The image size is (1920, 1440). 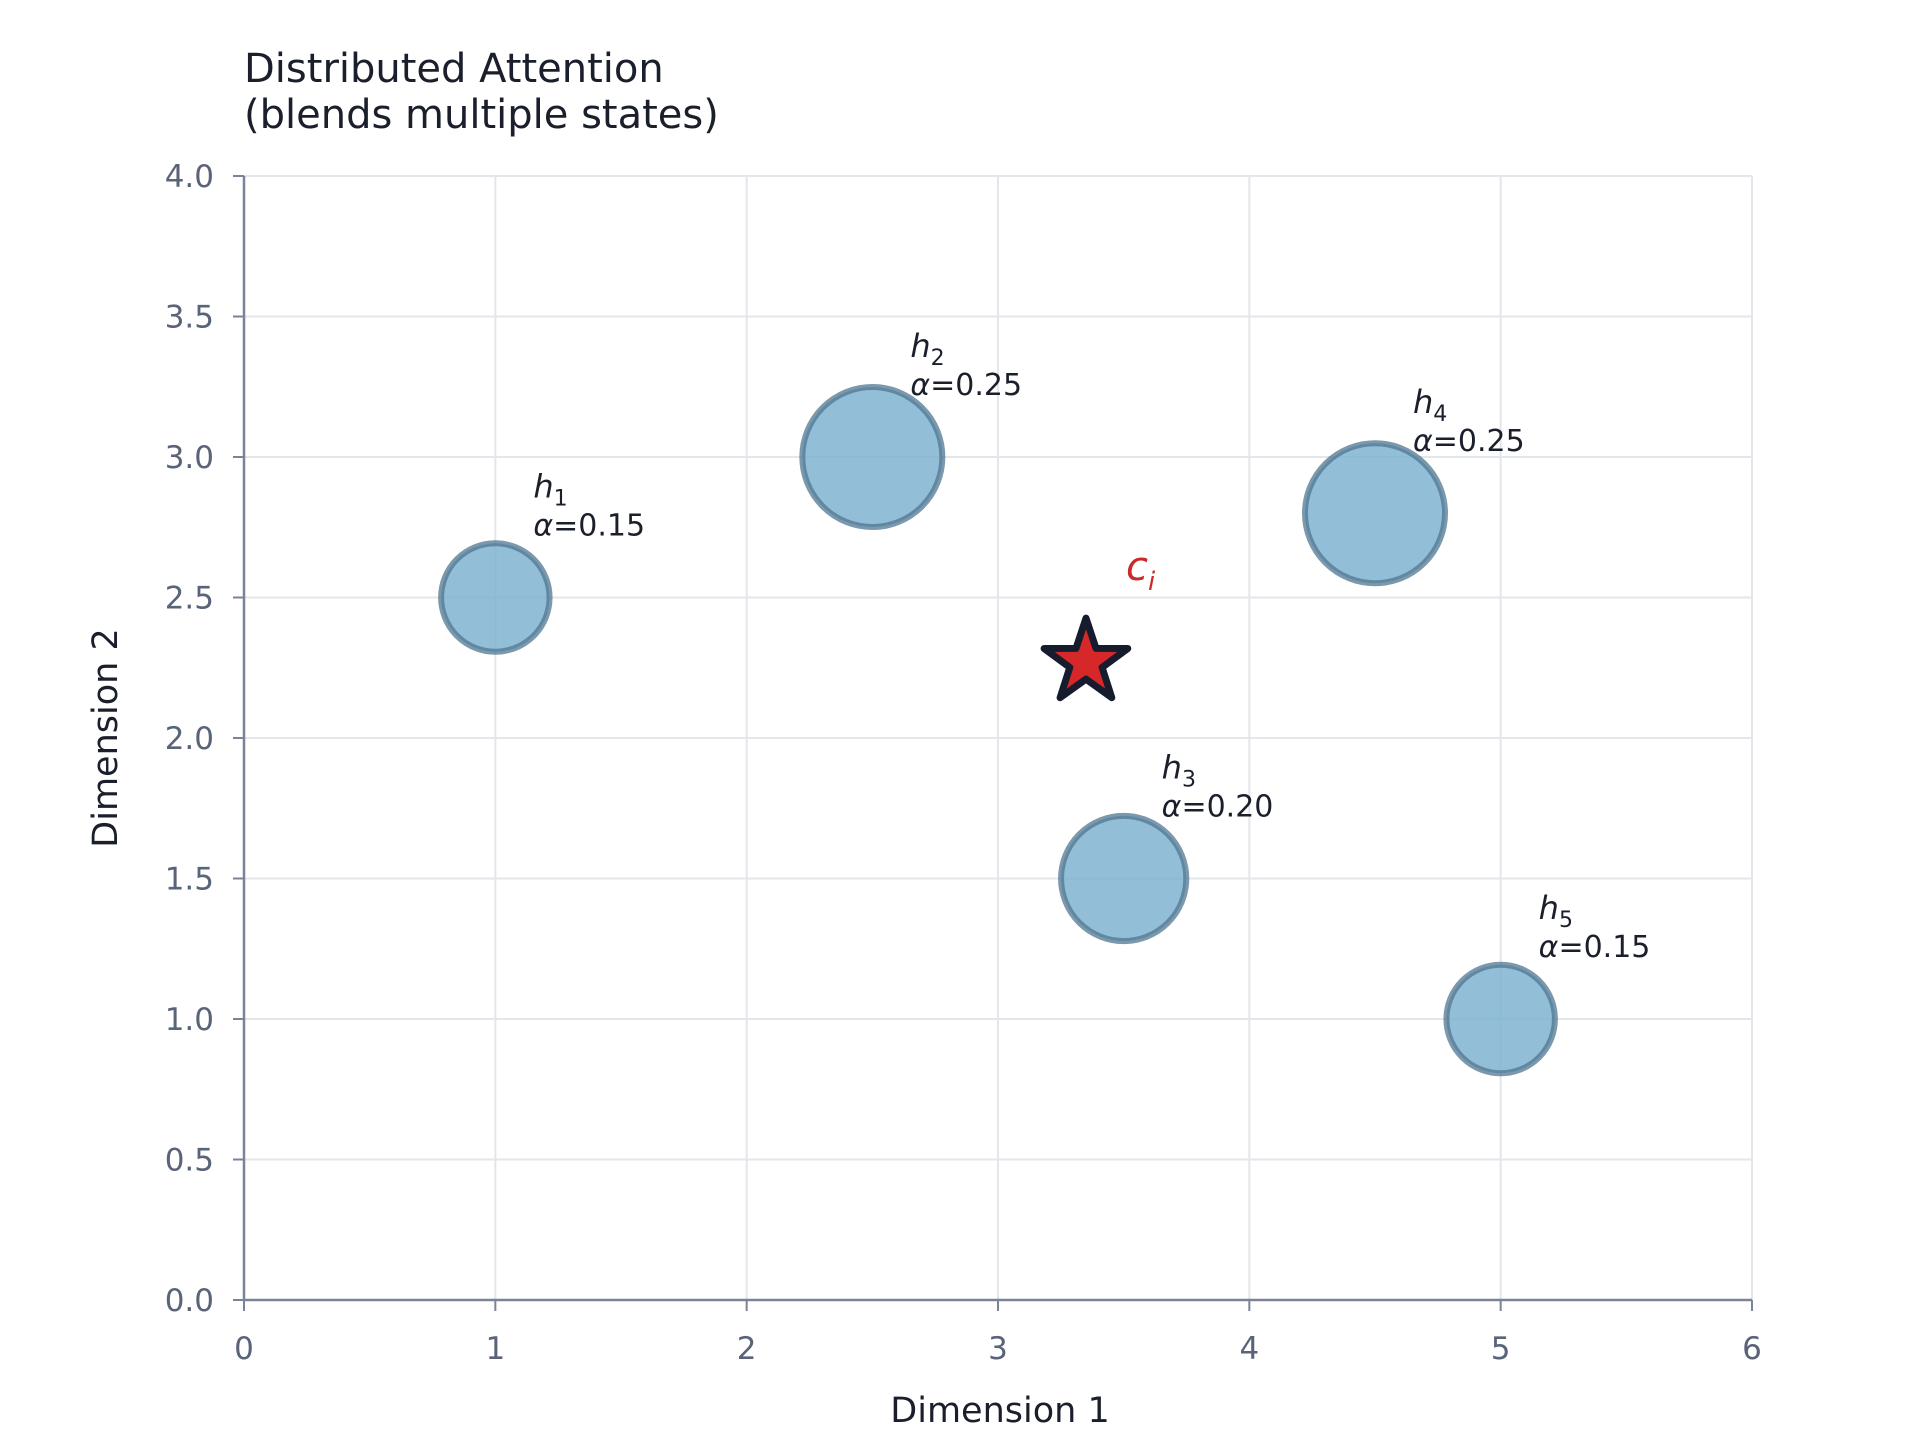 What do you see at coordinates (1469, 441) in the screenshot?
I see `point-weight-h4: α=0.25` at bounding box center [1469, 441].